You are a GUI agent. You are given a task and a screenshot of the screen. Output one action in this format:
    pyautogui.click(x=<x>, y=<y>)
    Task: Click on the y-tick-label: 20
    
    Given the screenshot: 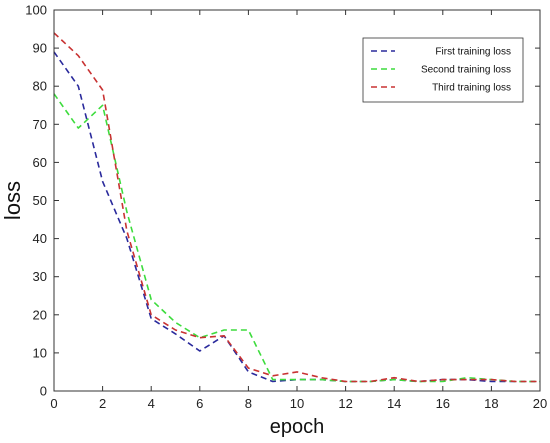 What is the action you would take?
    pyautogui.click(x=40, y=314)
    